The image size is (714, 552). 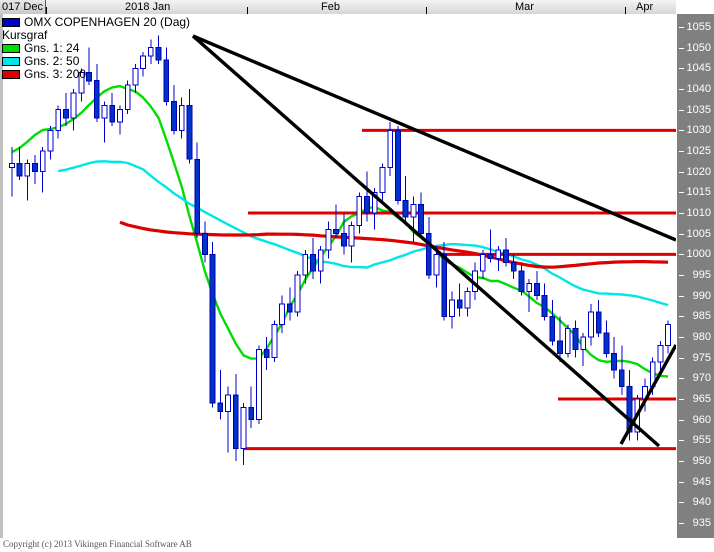 What do you see at coordinates (701, 461) in the screenshot?
I see `price-label-950: 950` at bounding box center [701, 461].